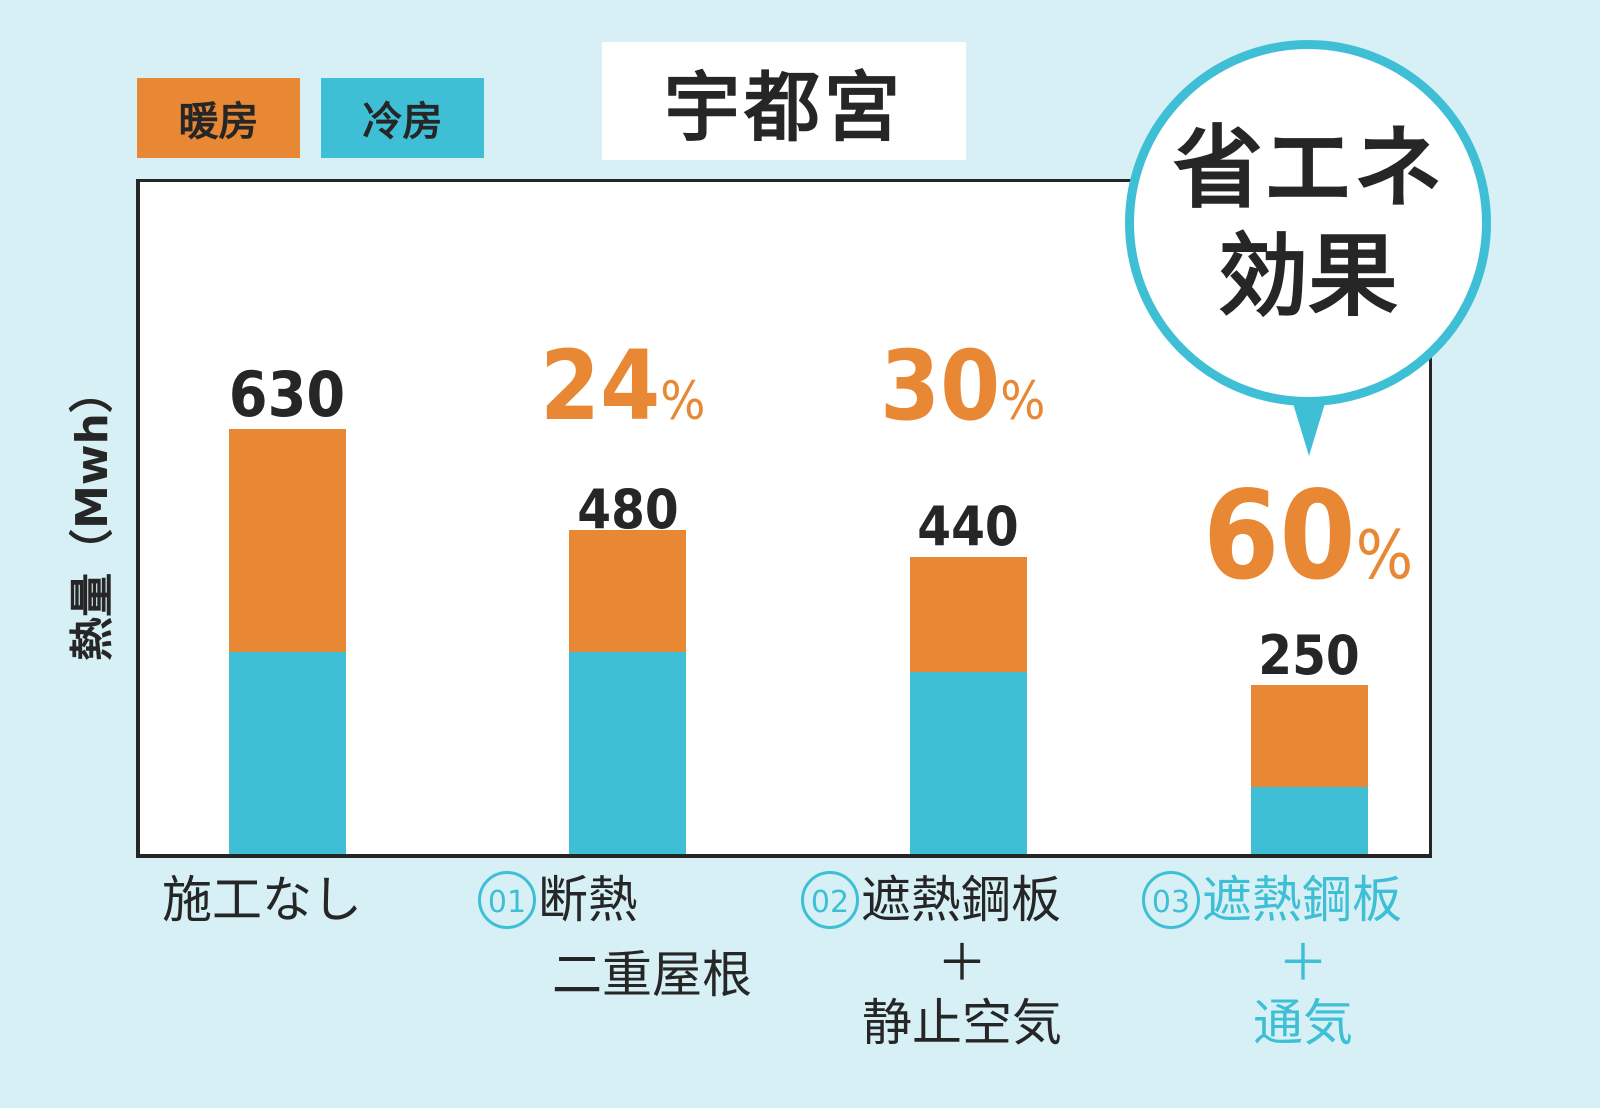 The image size is (1600, 1108). What do you see at coordinates (218, 122) in the screenshot?
I see `legend-heating-label: 暖房` at bounding box center [218, 122].